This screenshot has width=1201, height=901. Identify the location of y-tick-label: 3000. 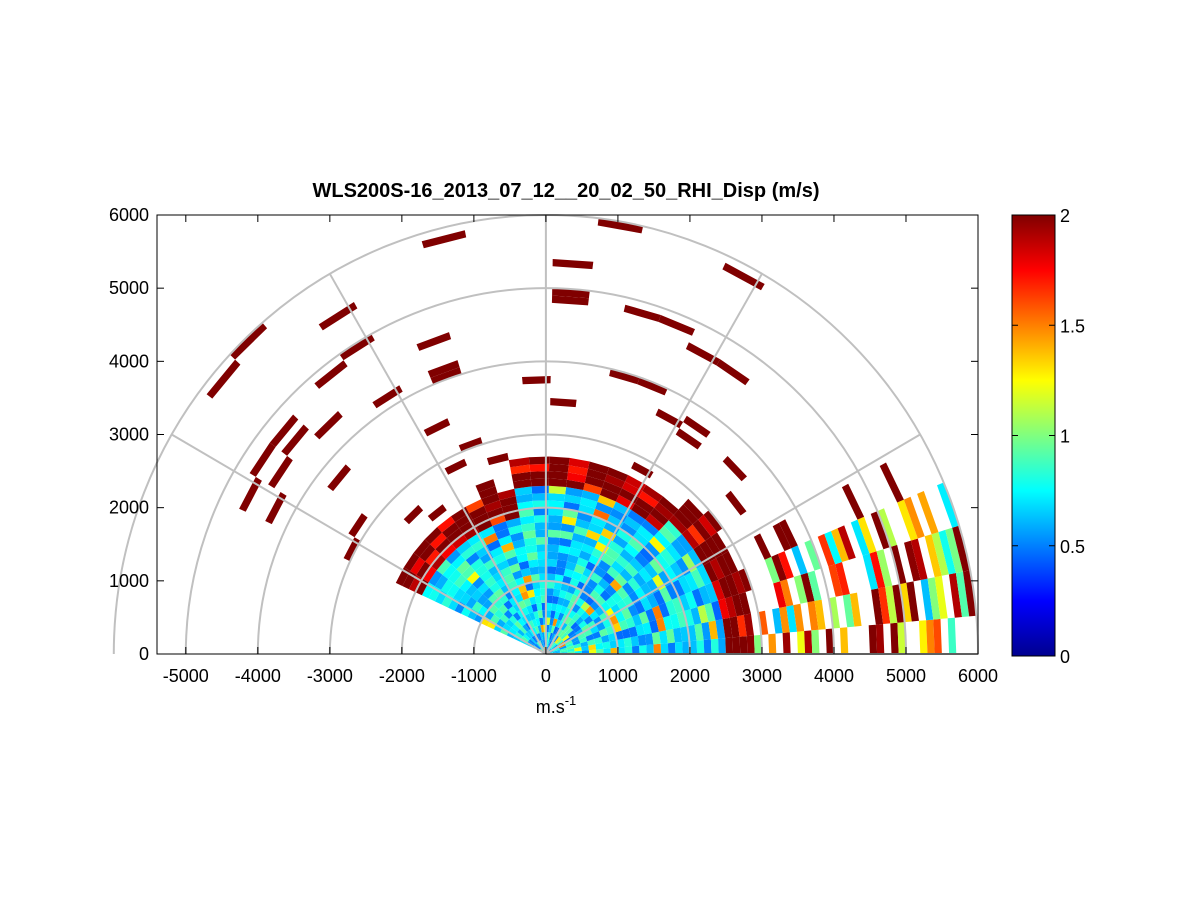
(129, 435).